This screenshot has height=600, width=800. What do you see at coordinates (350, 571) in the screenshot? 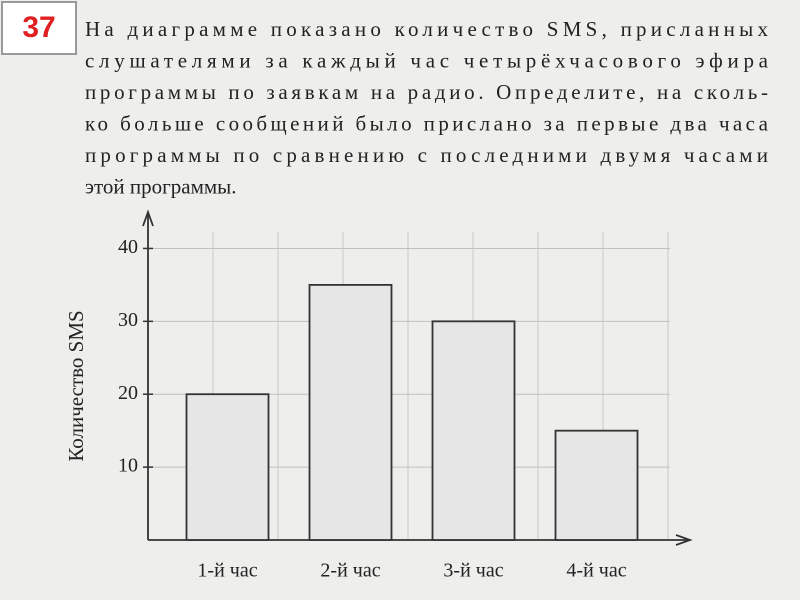
I see `x-tick-label: 2-й час` at bounding box center [350, 571].